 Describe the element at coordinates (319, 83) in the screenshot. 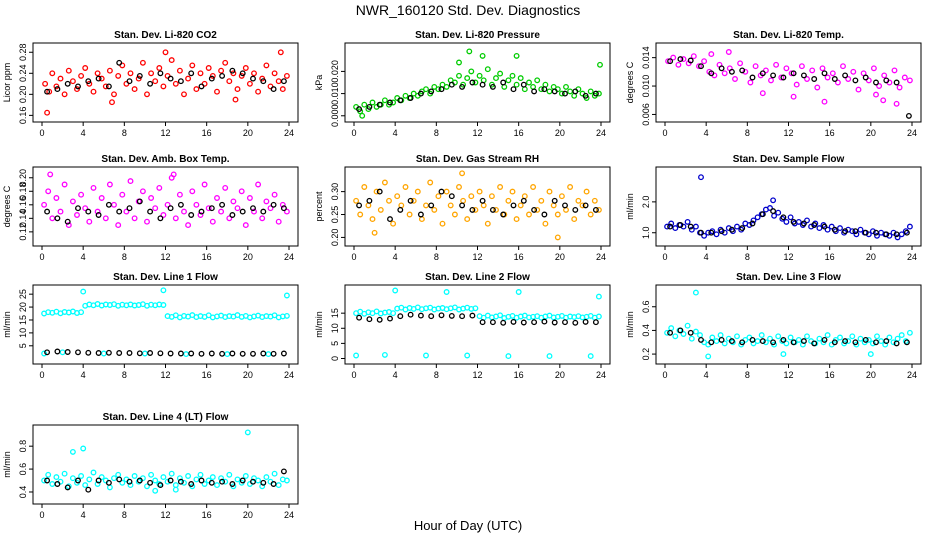

I see `y-axis-label: kPa` at that location.